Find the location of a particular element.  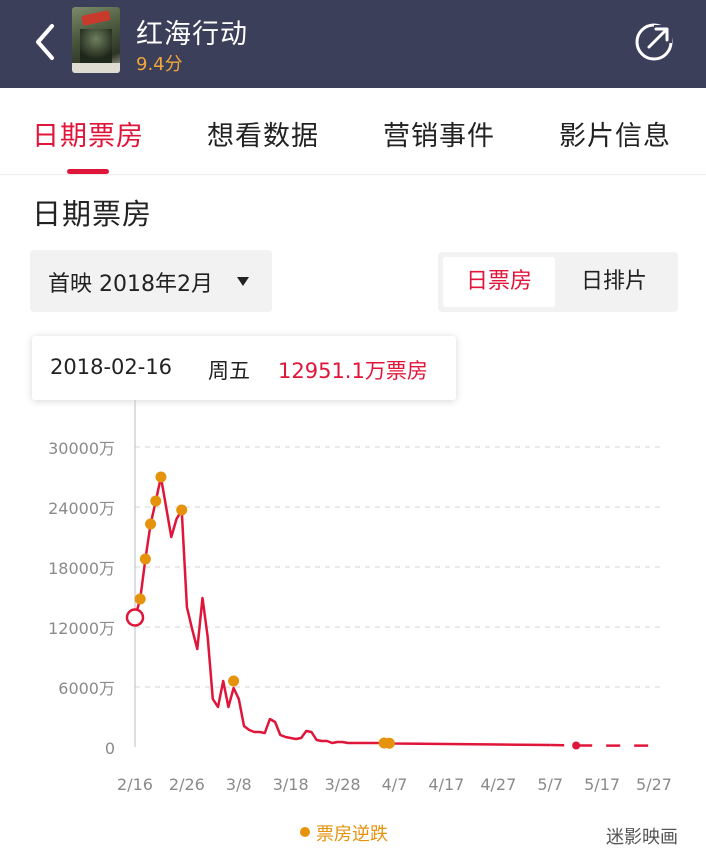

tab-marketing-events: 营销事件 is located at coordinates (439, 136).